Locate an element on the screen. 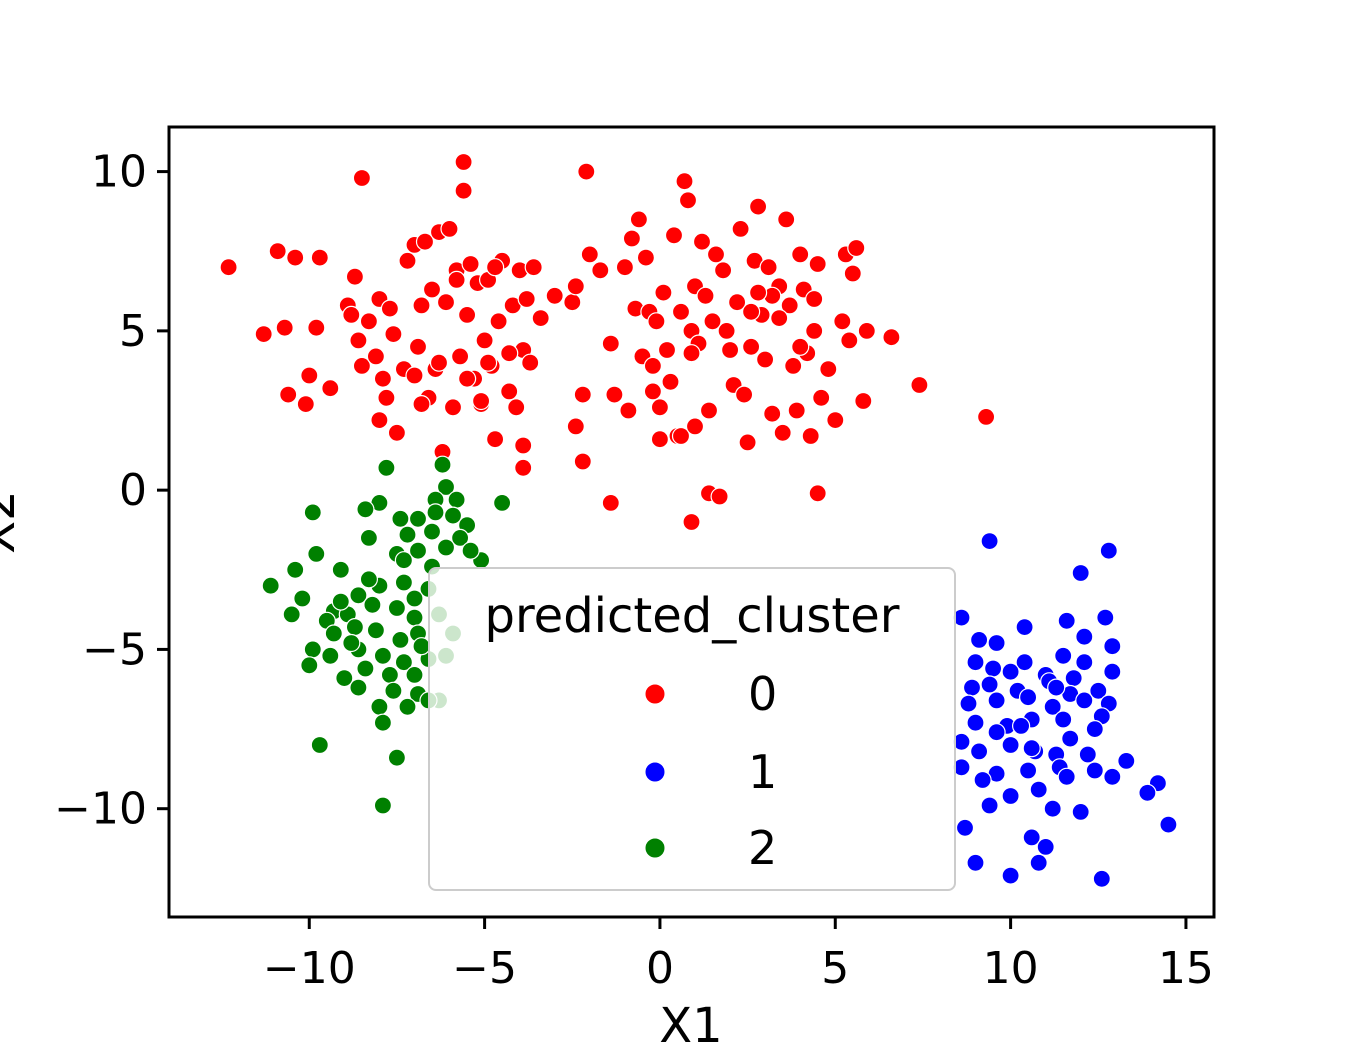 The width and height of the screenshot is (1350, 1050). x-axis: −10 −5 0 5 10 15 is located at coordinates (738, 955).